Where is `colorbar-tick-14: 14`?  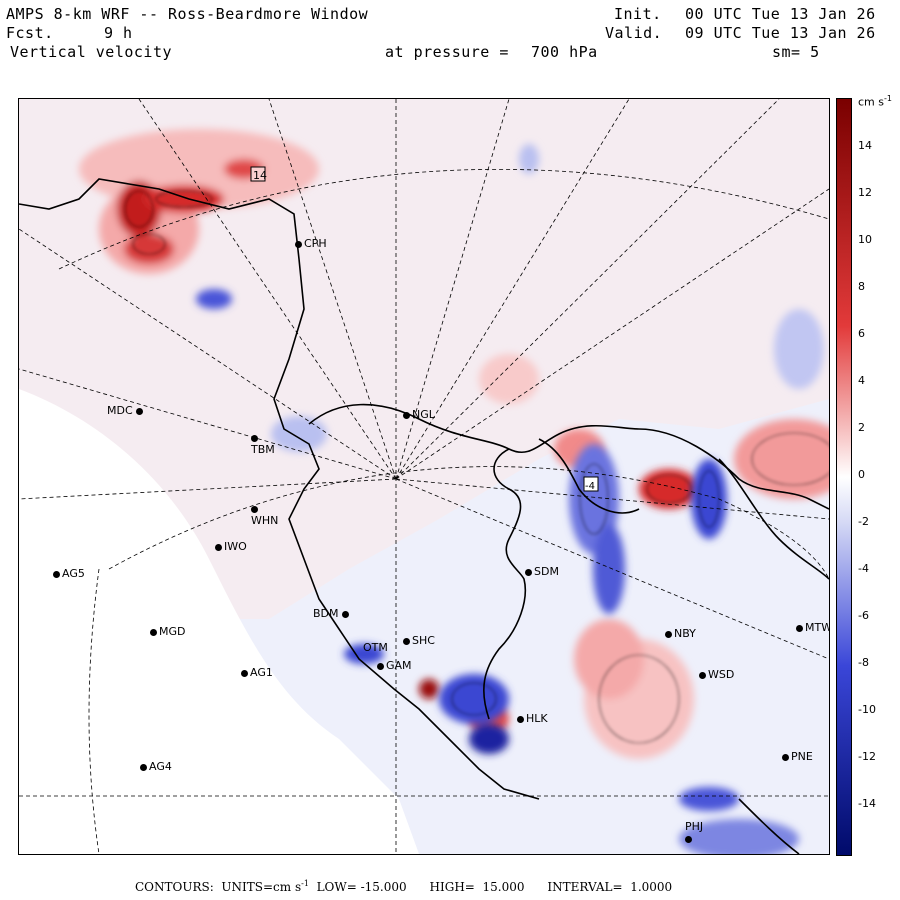
colorbar-tick-14: 14 is located at coordinates (865, 145).